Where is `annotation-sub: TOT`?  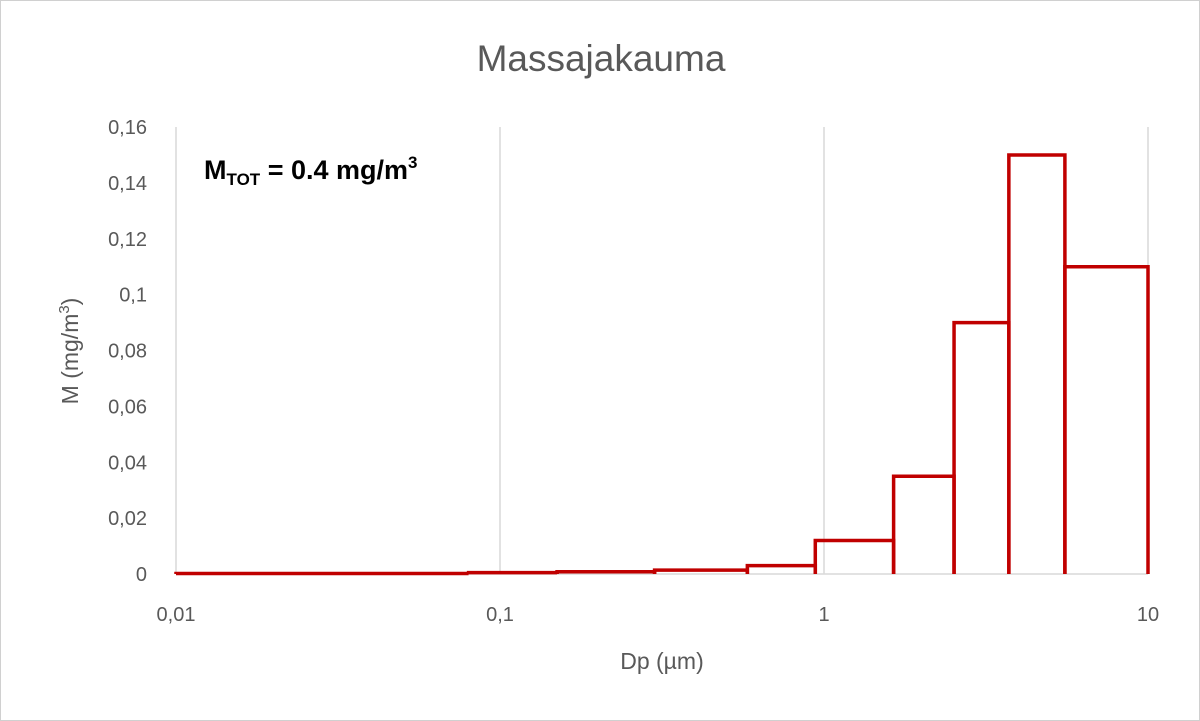
annotation-sub: TOT is located at coordinates (243, 179).